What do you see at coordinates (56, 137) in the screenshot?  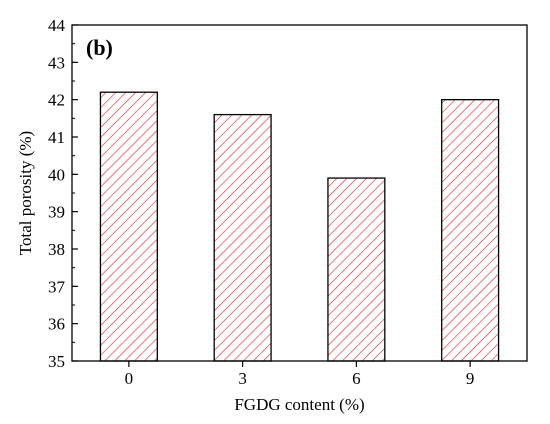 I see `y-tick-label: 41` at bounding box center [56, 137].